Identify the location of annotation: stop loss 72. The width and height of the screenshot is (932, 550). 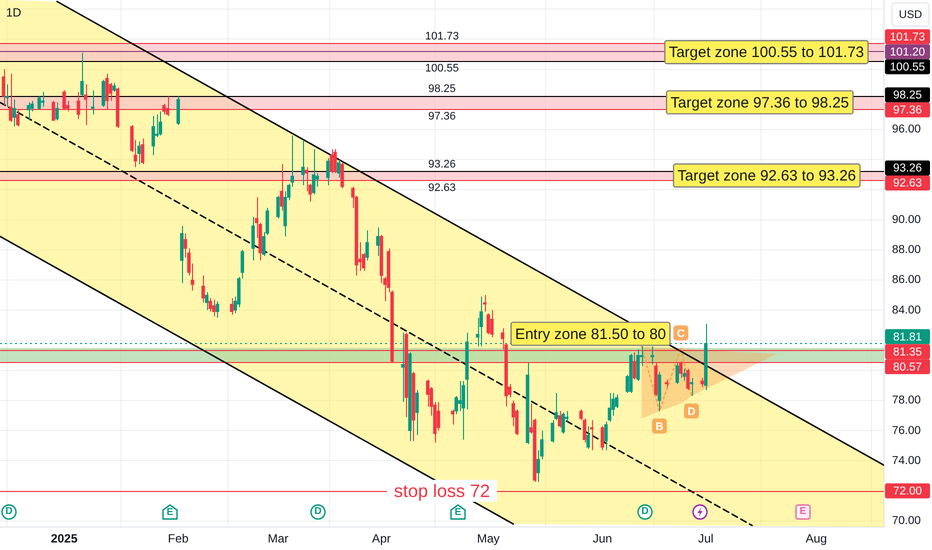
(442, 490).